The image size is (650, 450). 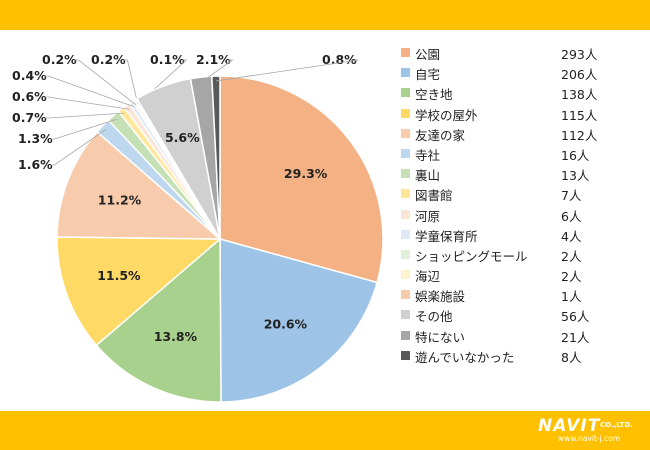 I want to click on legend-count: 8人, so click(x=571, y=357).